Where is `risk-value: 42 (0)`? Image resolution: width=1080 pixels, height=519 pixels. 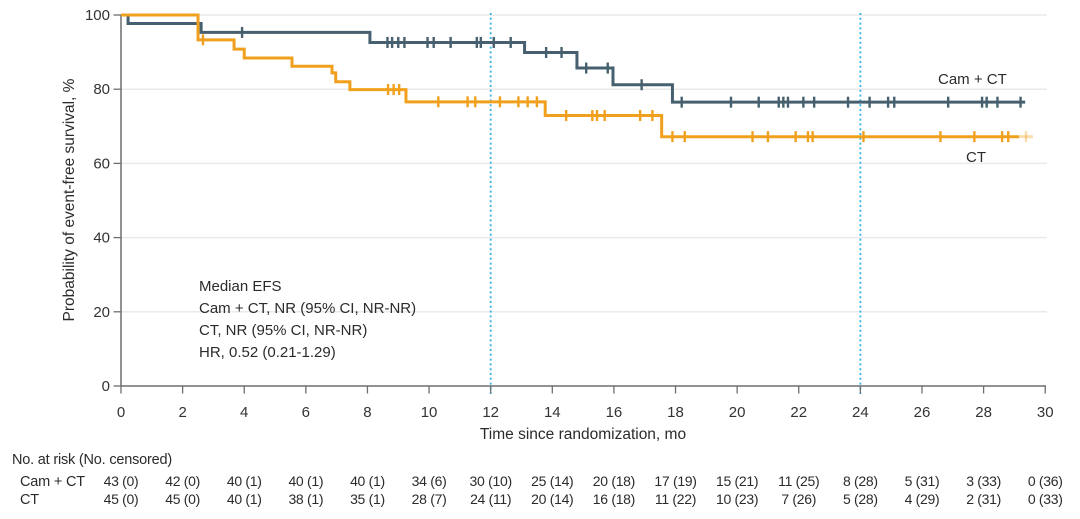 risk-value: 42 (0) is located at coordinates (182, 481).